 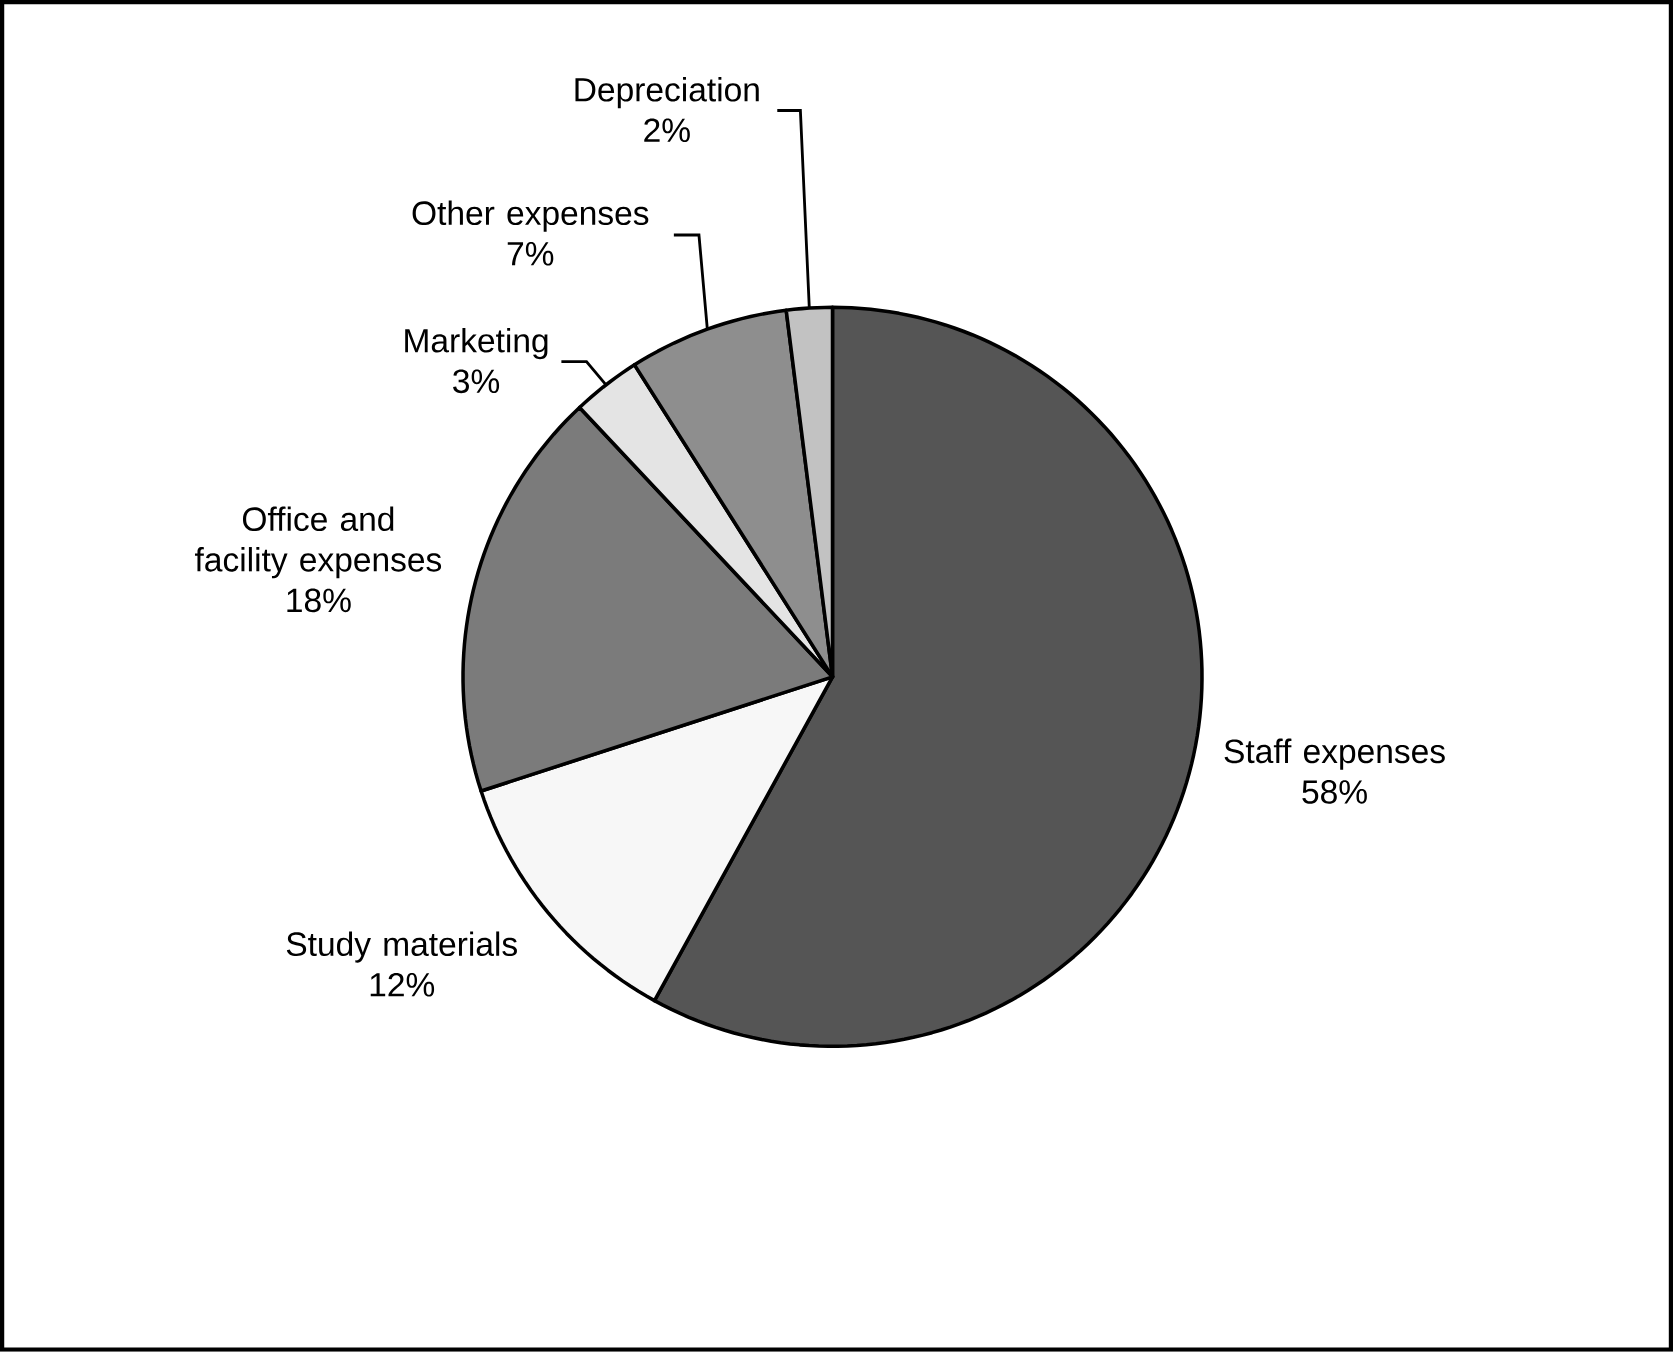 I want to click on data-label: 2%, so click(x=667, y=130).